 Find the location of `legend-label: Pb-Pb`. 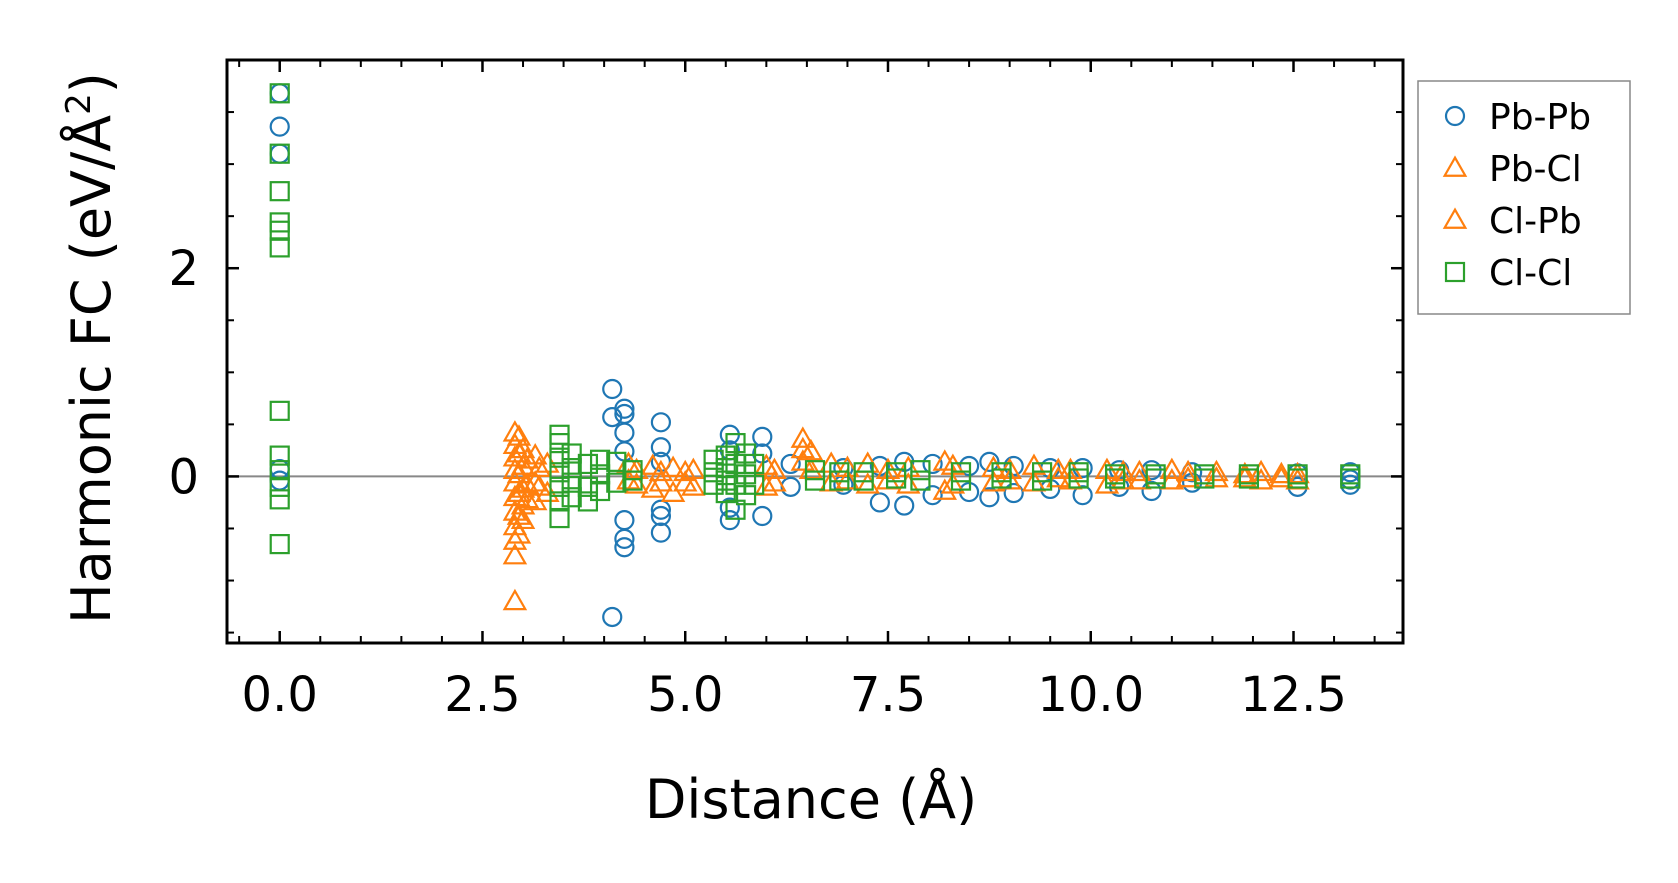

legend-label: Pb-Pb is located at coordinates (1540, 117).